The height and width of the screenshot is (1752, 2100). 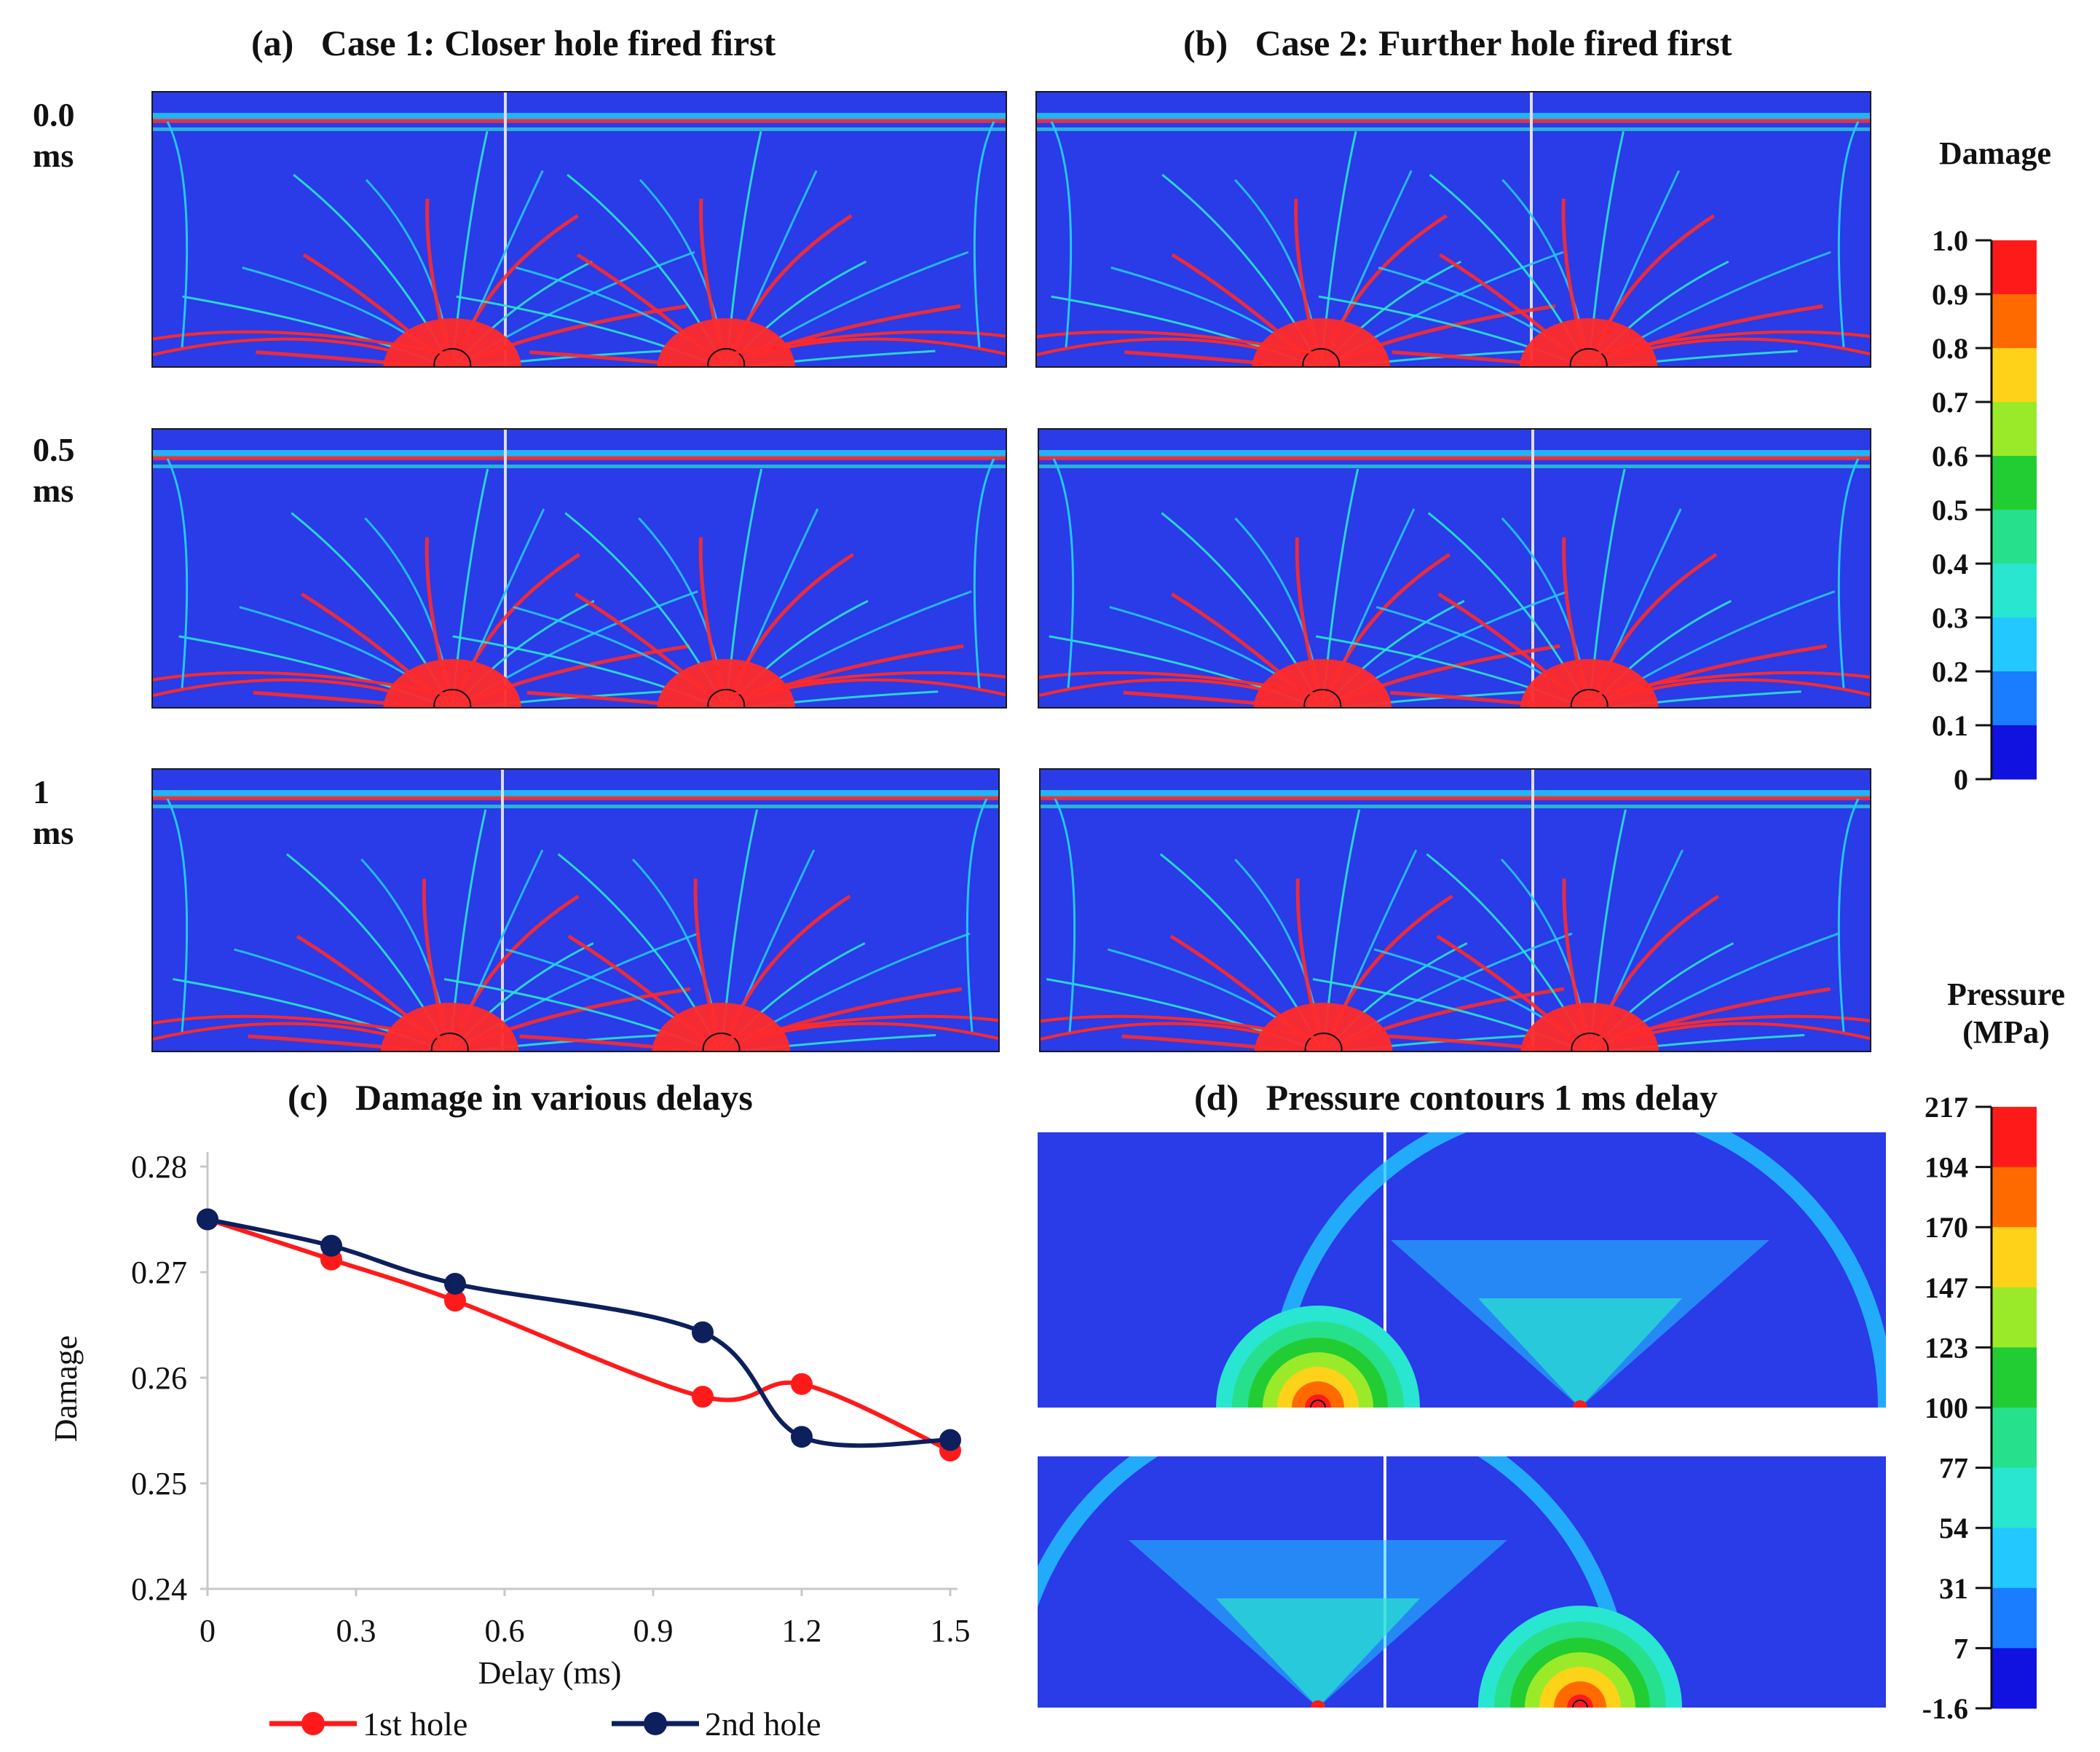 I want to click on damage-contour-a-1ms, so click(x=575, y=910).